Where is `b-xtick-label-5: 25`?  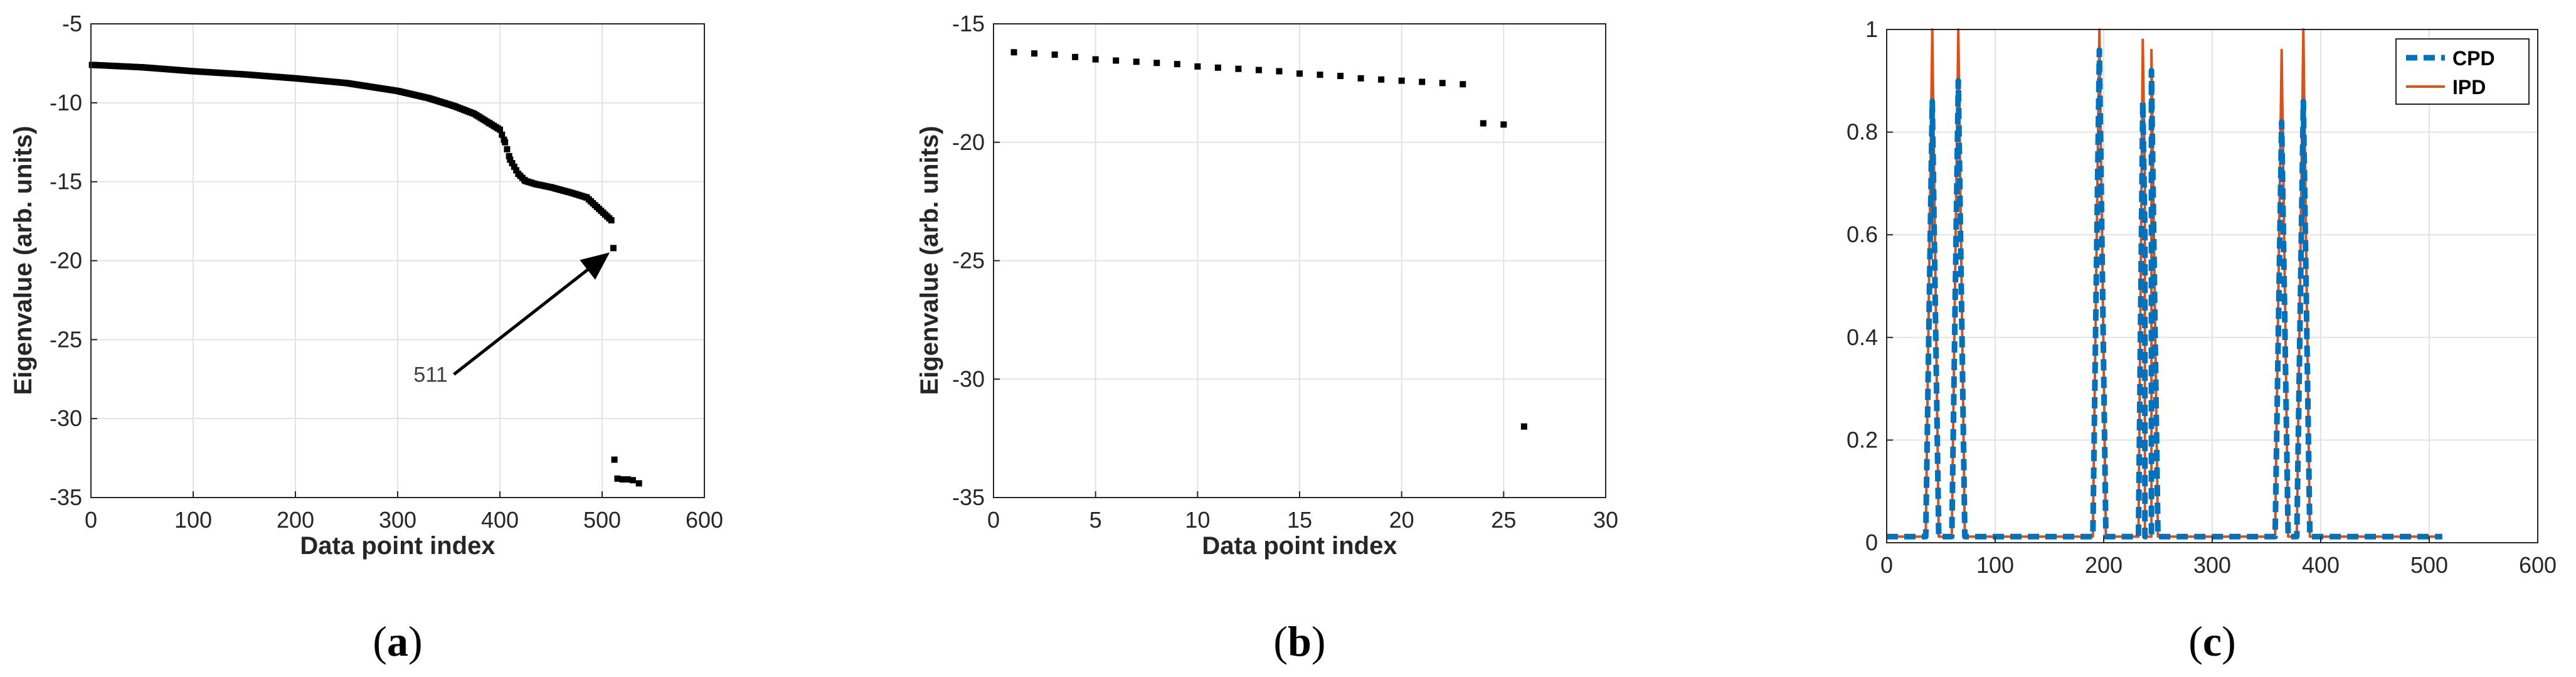
b-xtick-label-5: 25 is located at coordinates (1503, 520).